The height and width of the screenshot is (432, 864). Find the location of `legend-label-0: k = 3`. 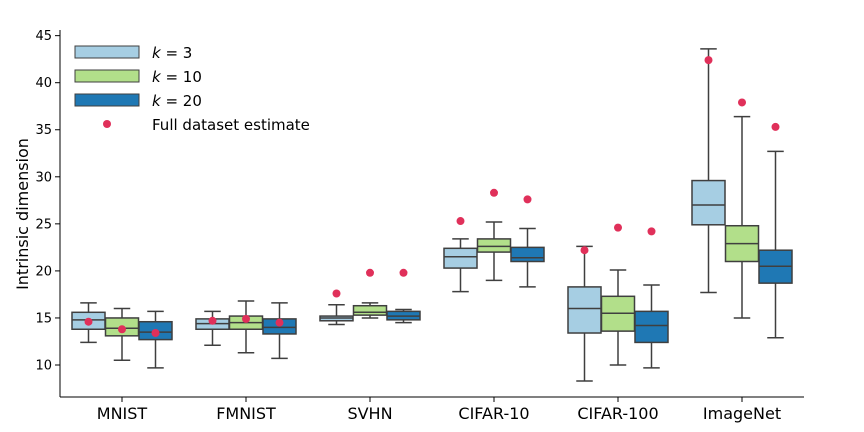

legend-label-0: k = 3 is located at coordinates (172, 53).